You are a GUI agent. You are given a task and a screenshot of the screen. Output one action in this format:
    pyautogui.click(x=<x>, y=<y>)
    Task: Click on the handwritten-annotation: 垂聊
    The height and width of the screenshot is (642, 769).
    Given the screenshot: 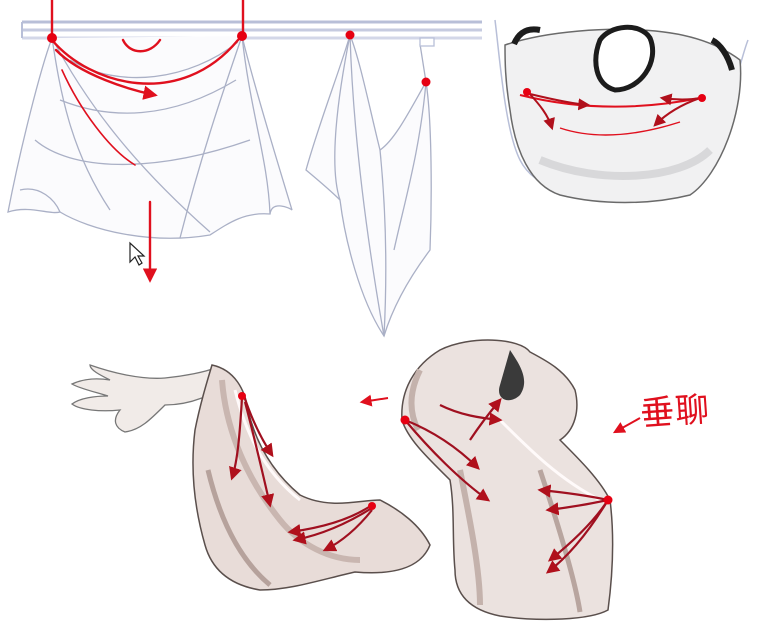 What is the action you would take?
    pyautogui.click(x=675, y=412)
    